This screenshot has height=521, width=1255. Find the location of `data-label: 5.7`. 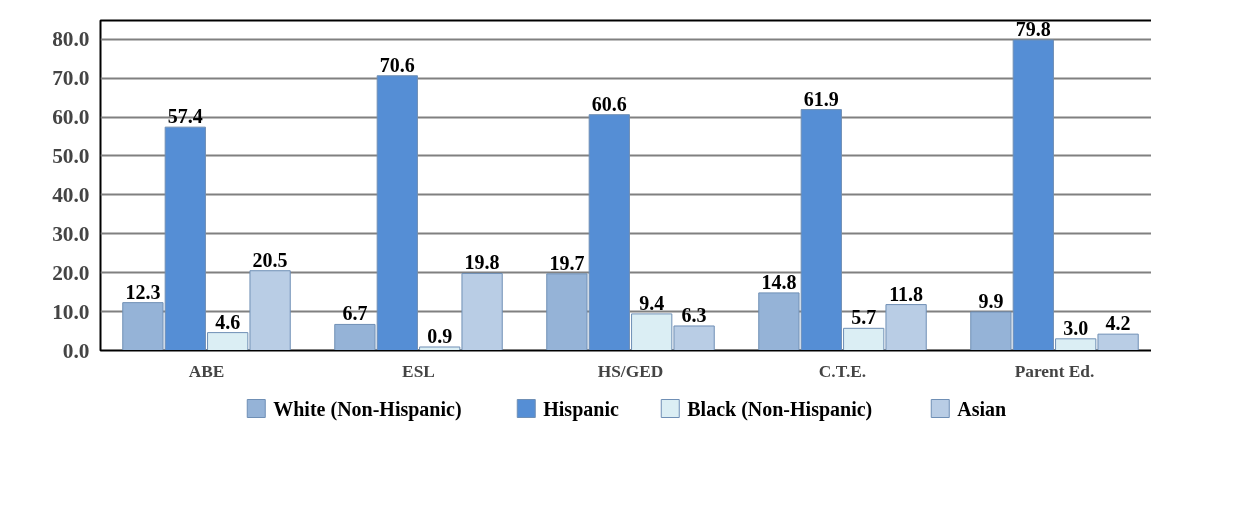

data-label: 5.7 is located at coordinates (864, 317).